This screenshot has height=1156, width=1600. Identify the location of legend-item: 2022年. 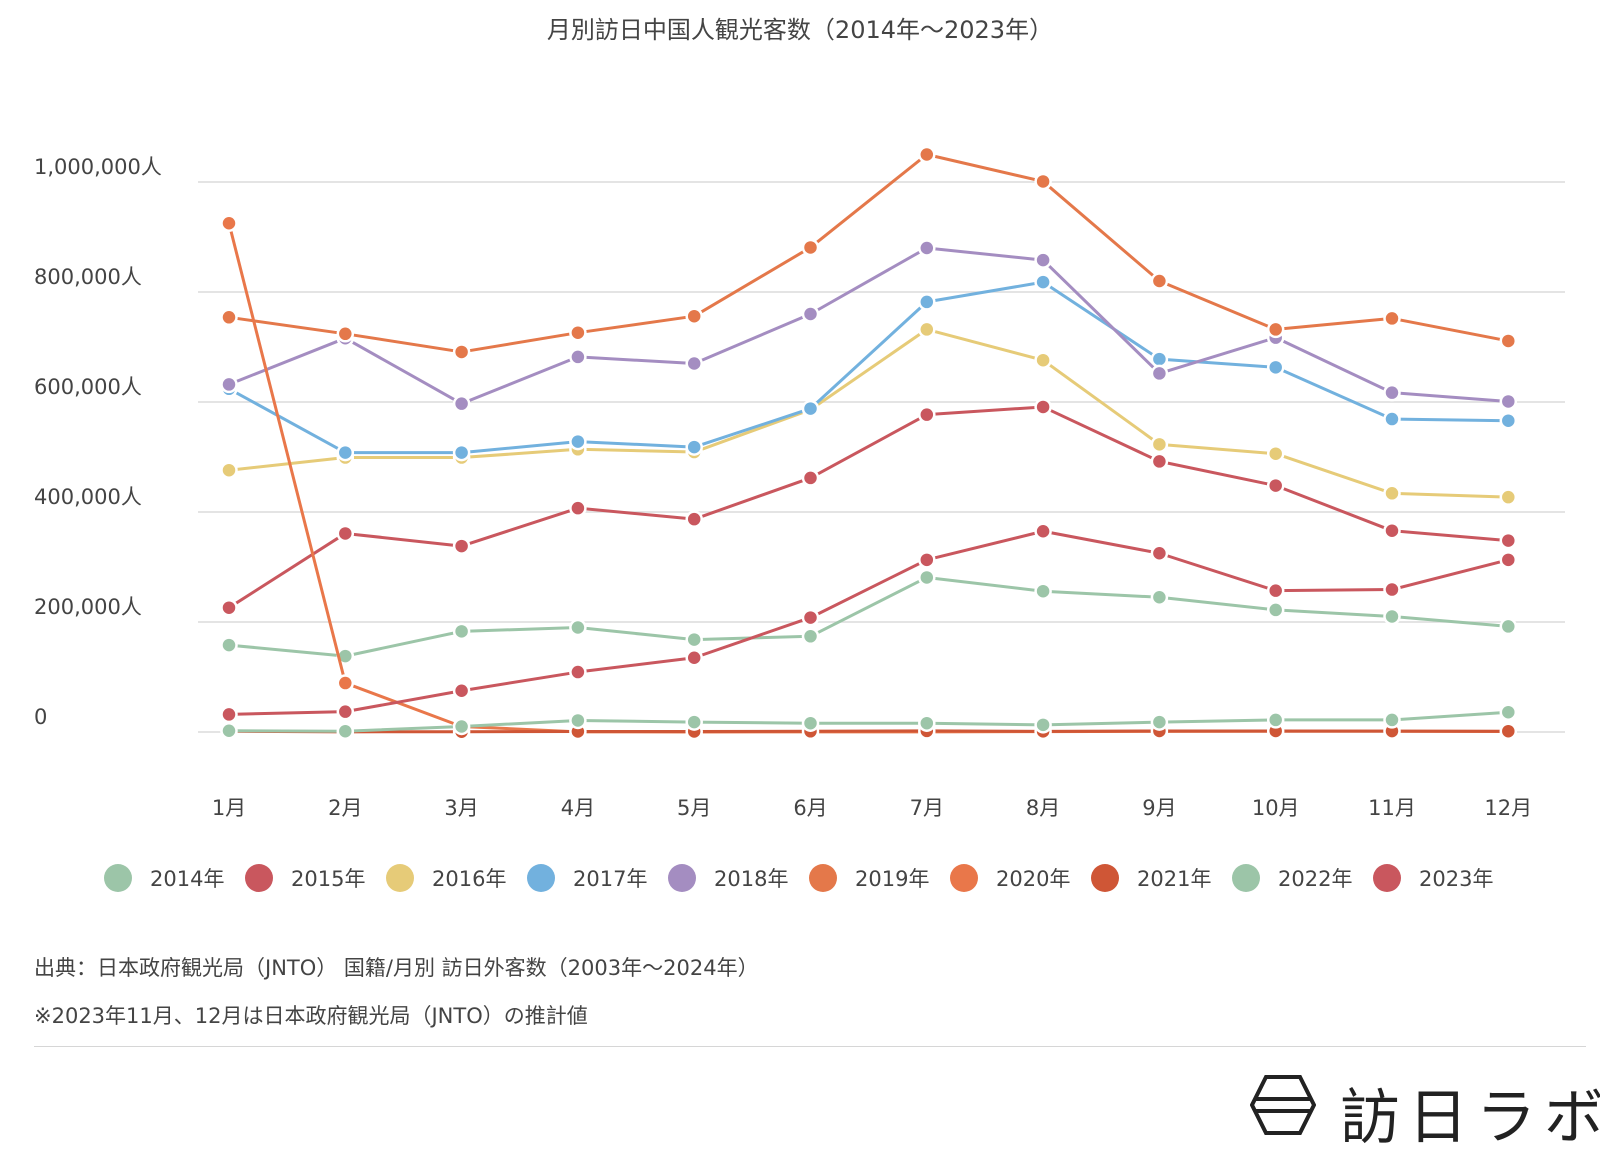
(1292, 878).